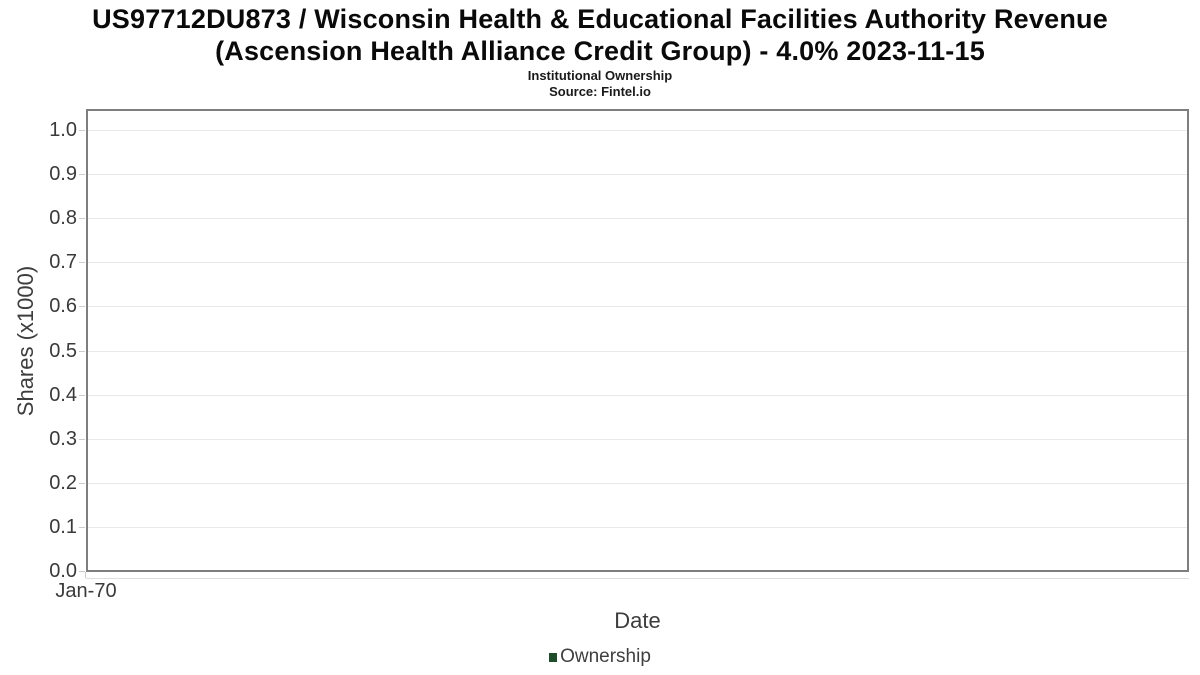 The width and height of the screenshot is (1200, 675). I want to click on y-tick-label: 0.4, so click(63, 394).